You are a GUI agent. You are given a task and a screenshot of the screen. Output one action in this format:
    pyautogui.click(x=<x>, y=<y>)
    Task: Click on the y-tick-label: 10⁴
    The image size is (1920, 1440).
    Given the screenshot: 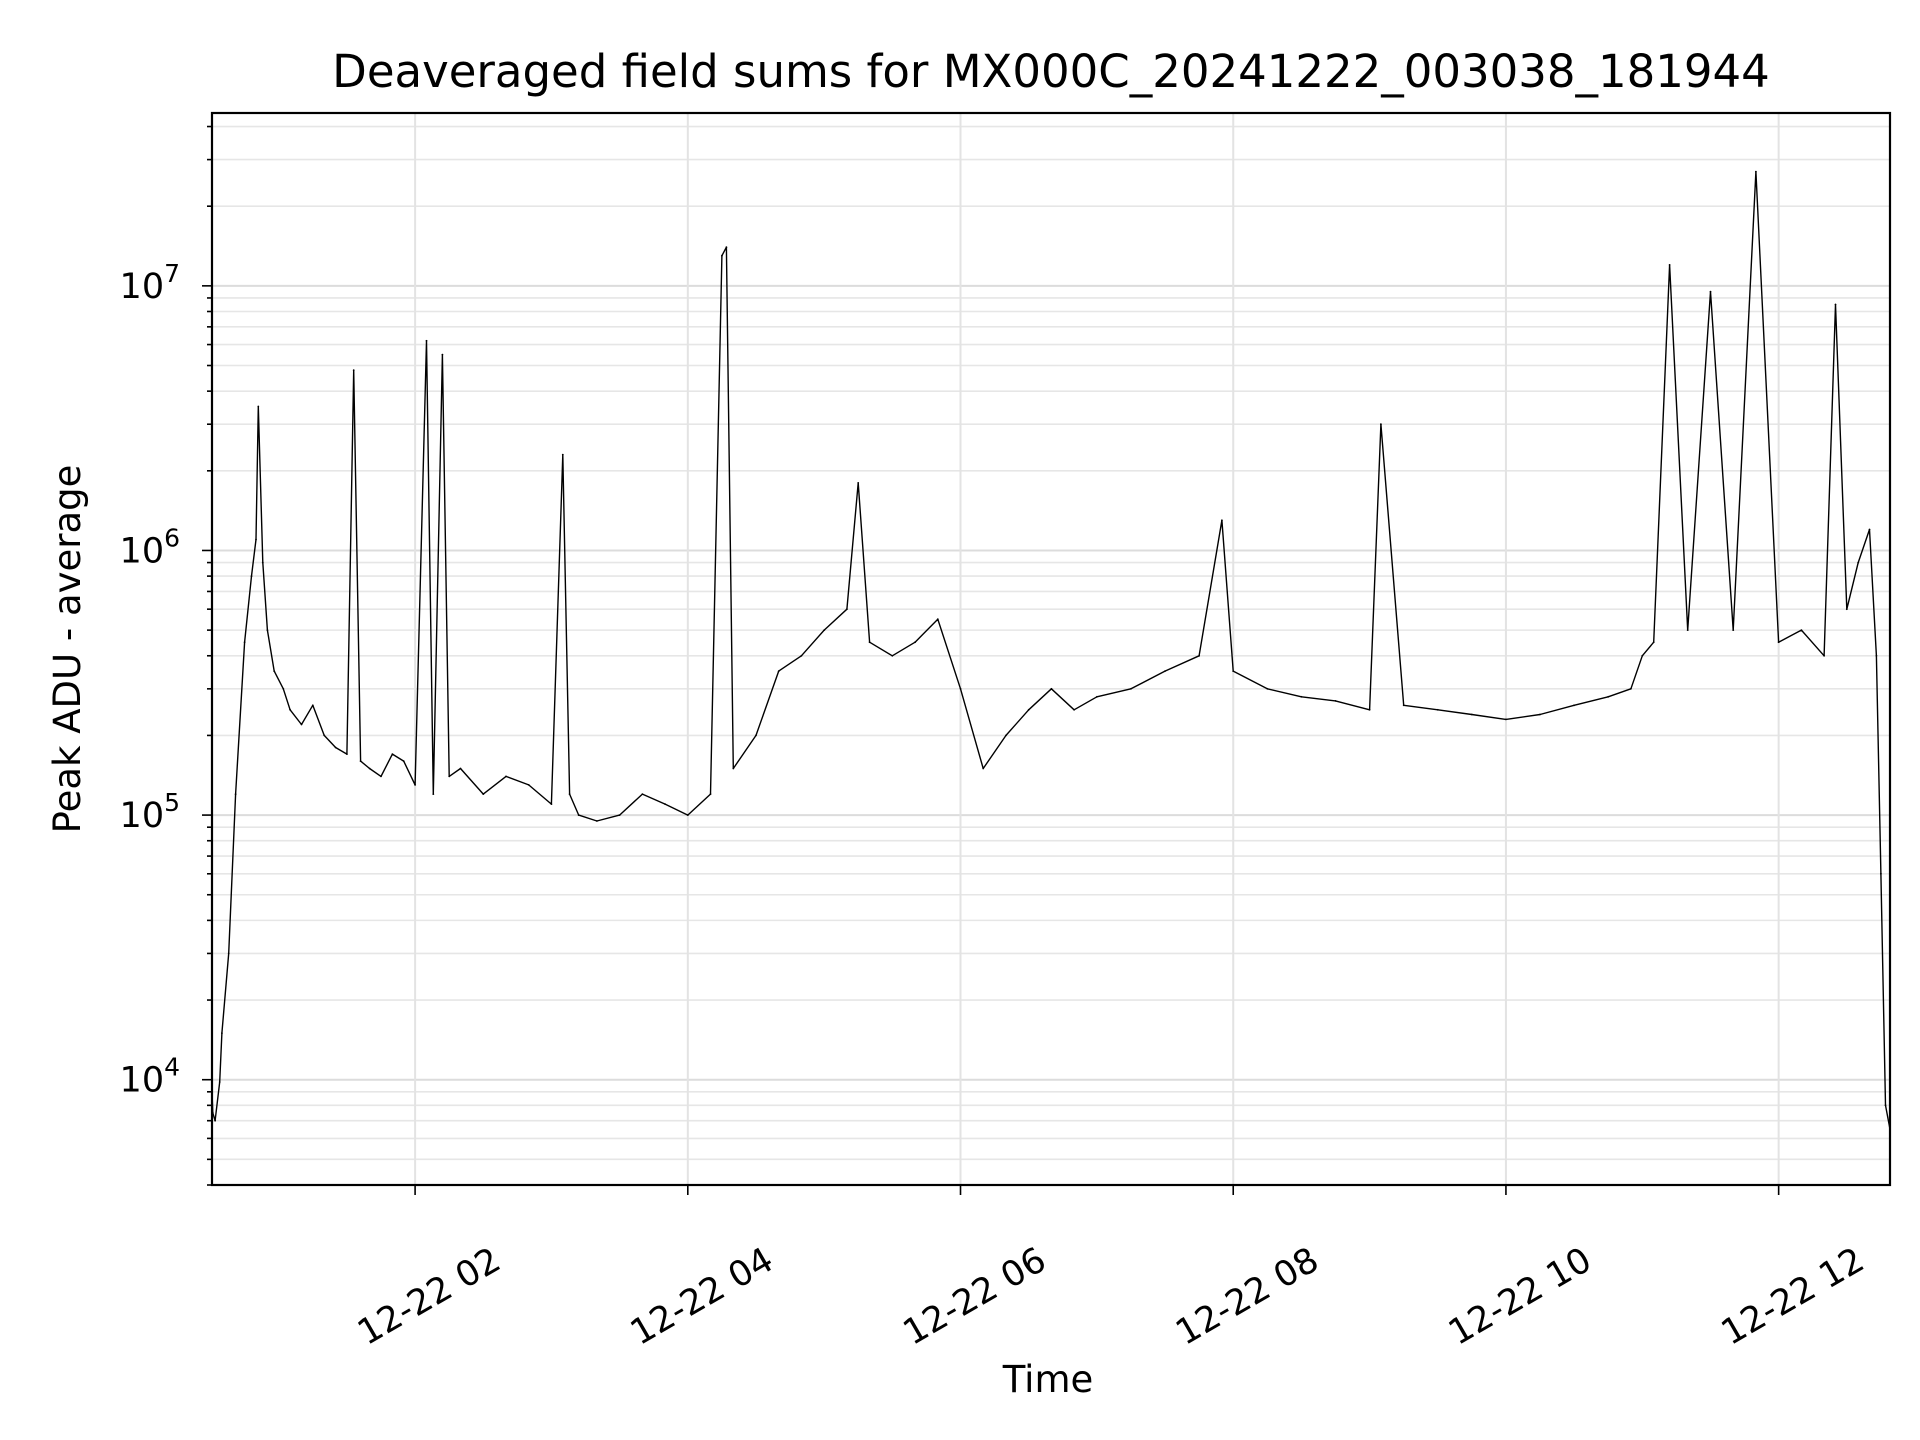 What is the action you would take?
    pyautogui.click(x=150, y=1077)
    